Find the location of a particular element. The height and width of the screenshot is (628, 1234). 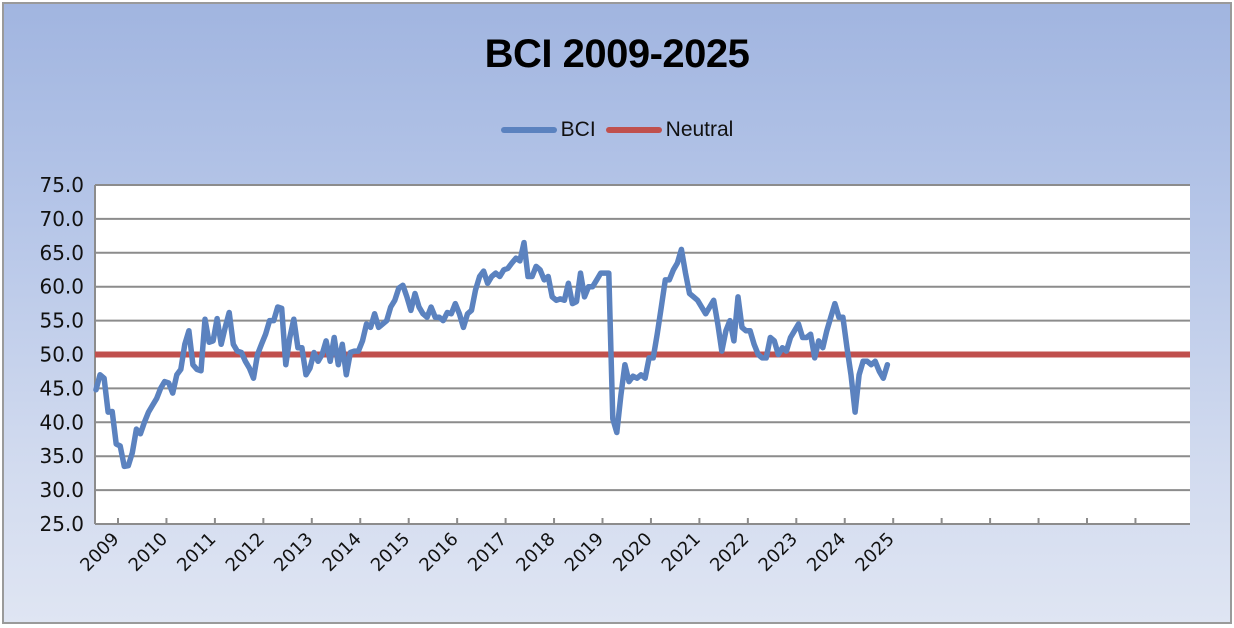

legend-label-bci: BCI is located at coordinates (578, 129).